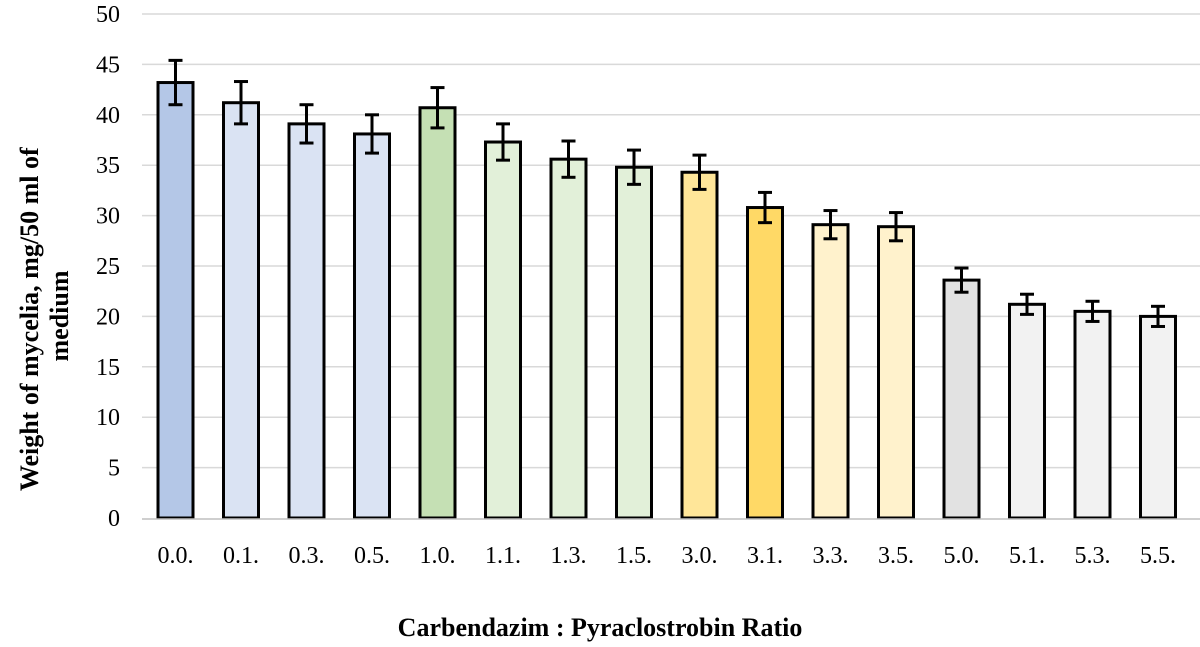 Image resolution: width=1200 pixels, height=647 pixels. What do you see at coordinates (1092, 311) in the screenshot?
I see `error-bar-5.3.` at bounding box center [1092, 311].